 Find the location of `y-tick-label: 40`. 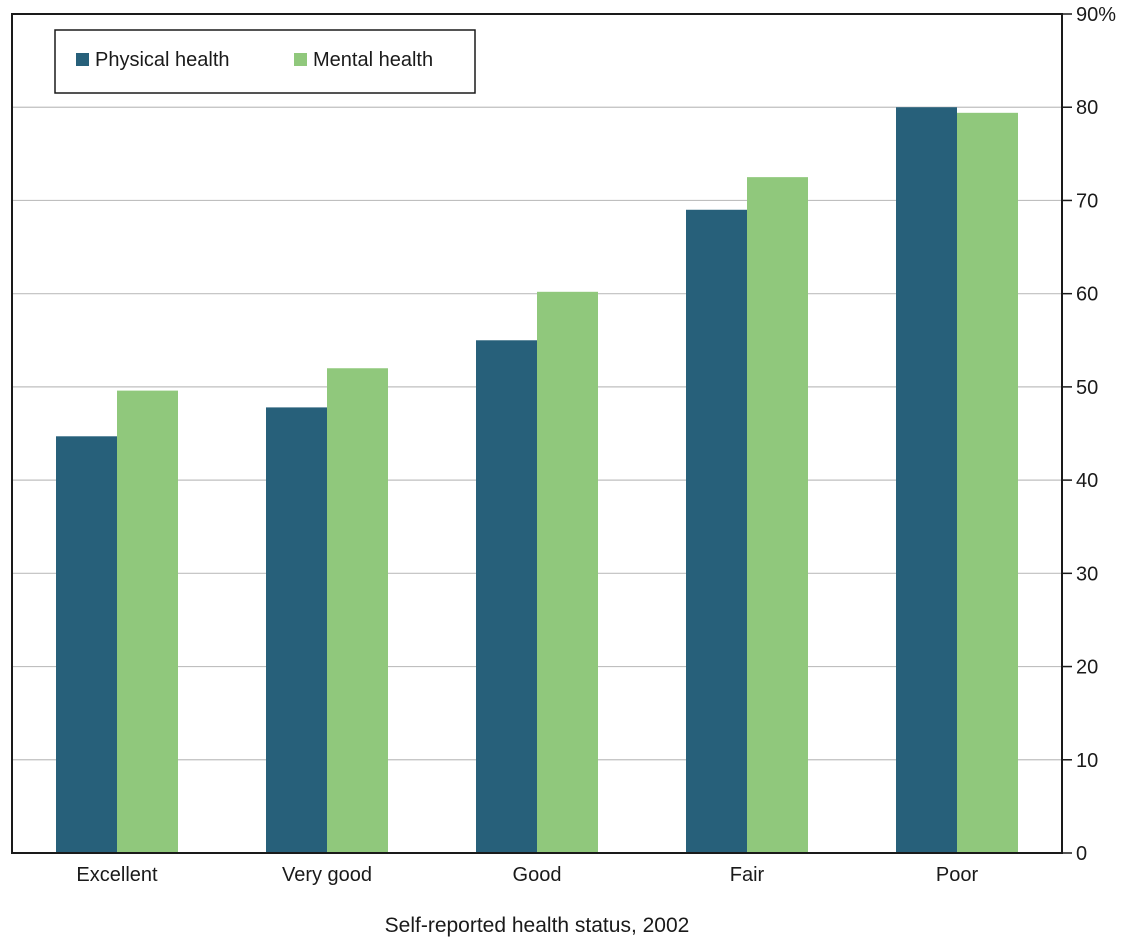

y-tick-label: 40 is located at coordinates (1087, 481).